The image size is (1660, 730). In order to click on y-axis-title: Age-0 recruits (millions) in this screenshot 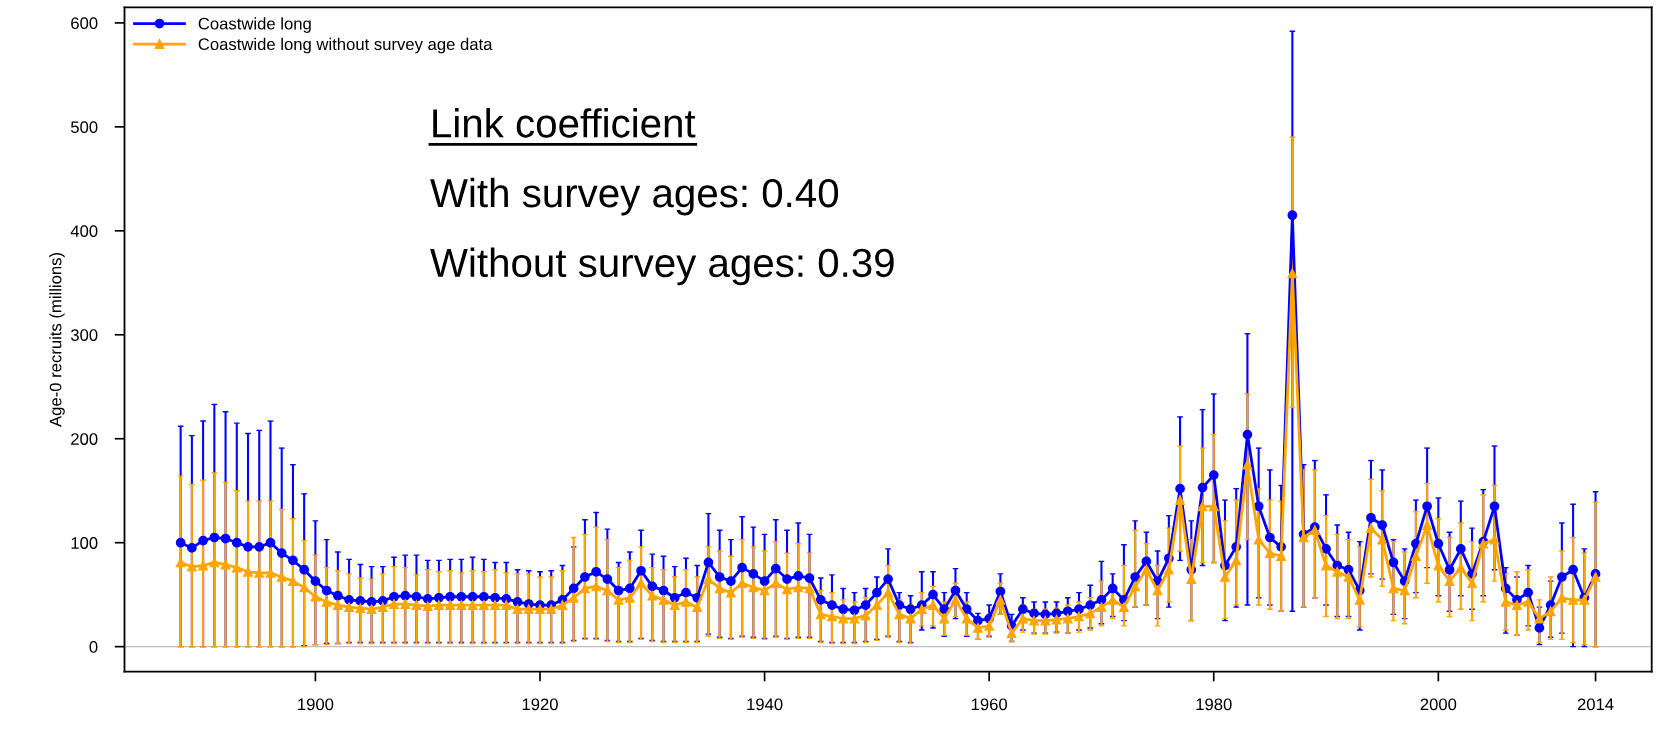, I will do `click(57, 339)`.